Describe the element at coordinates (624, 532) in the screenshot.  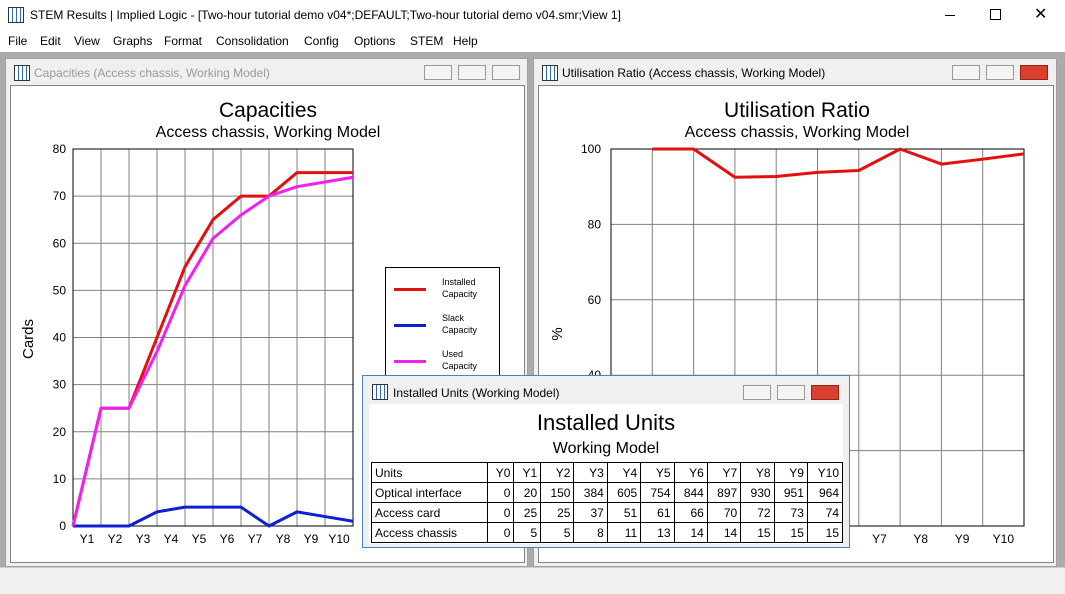
I see `table-cell: 11` at that location.